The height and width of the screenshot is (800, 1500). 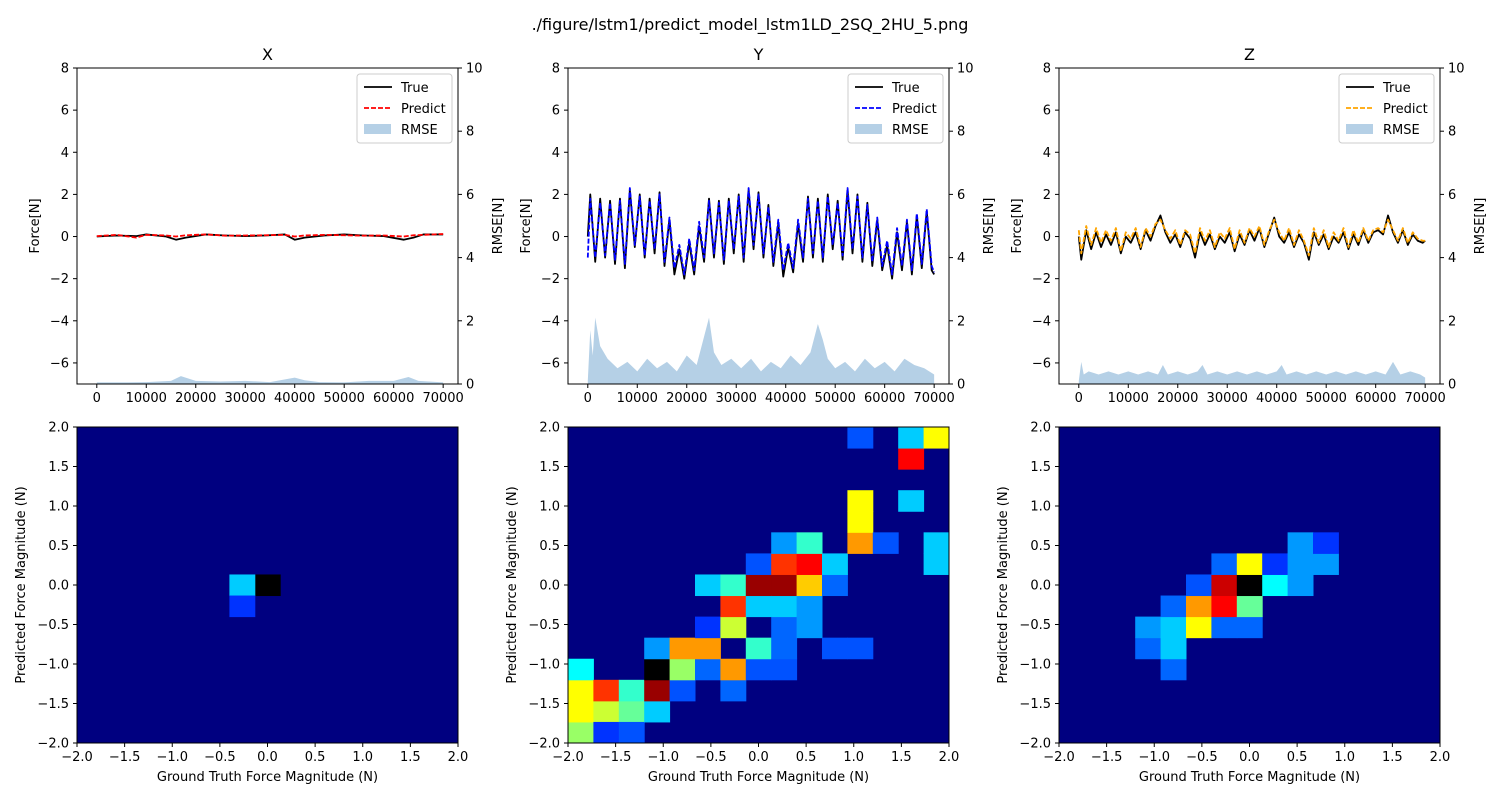 What do you see at coordinates (758, 54) in the screenshot?
I see `plot-title: Y` at bounding box center [758, 54].